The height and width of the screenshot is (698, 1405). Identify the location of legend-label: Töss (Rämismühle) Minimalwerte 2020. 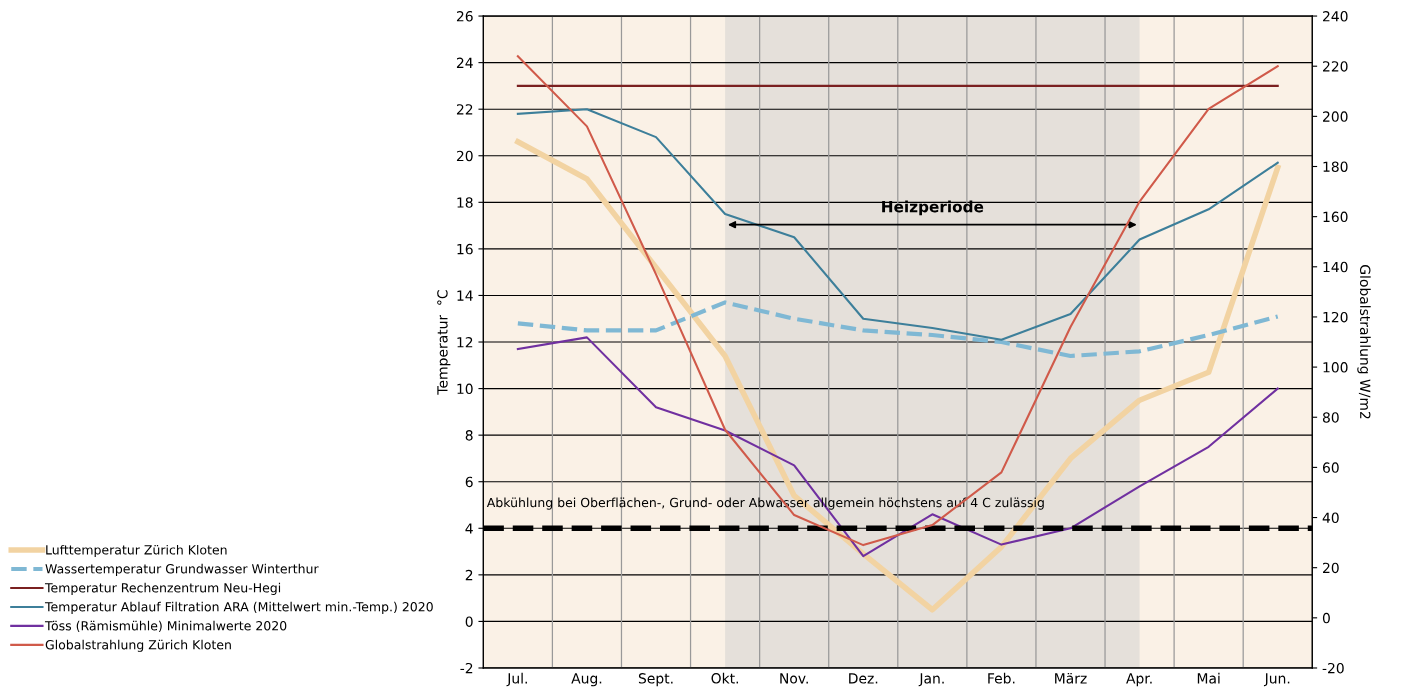
(165, 626).